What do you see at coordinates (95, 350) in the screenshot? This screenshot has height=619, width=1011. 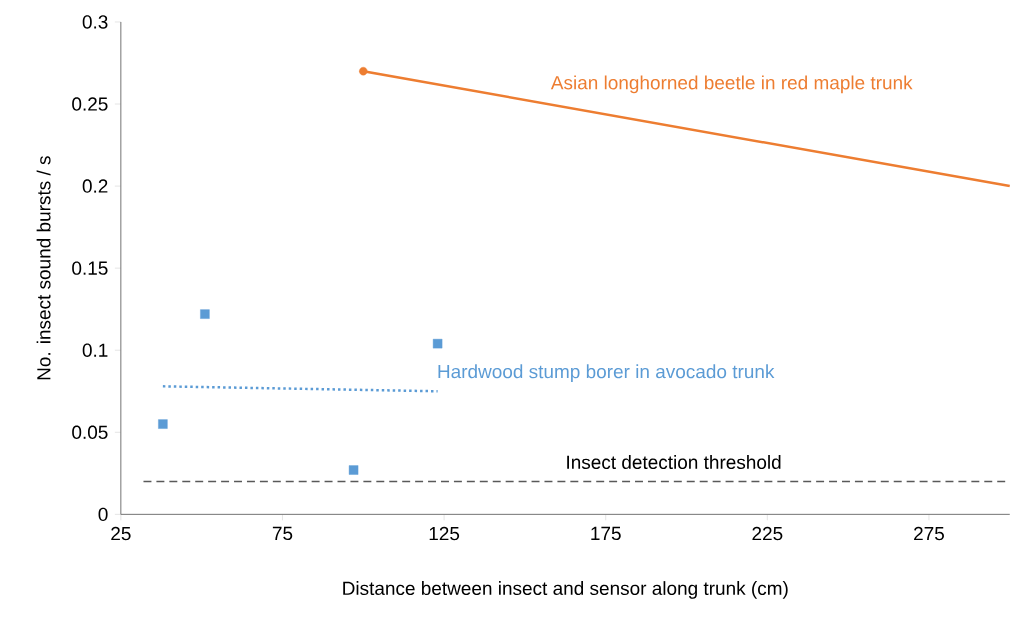 I see `y-tick-label: 0.1` at bounding box center [95, 350].